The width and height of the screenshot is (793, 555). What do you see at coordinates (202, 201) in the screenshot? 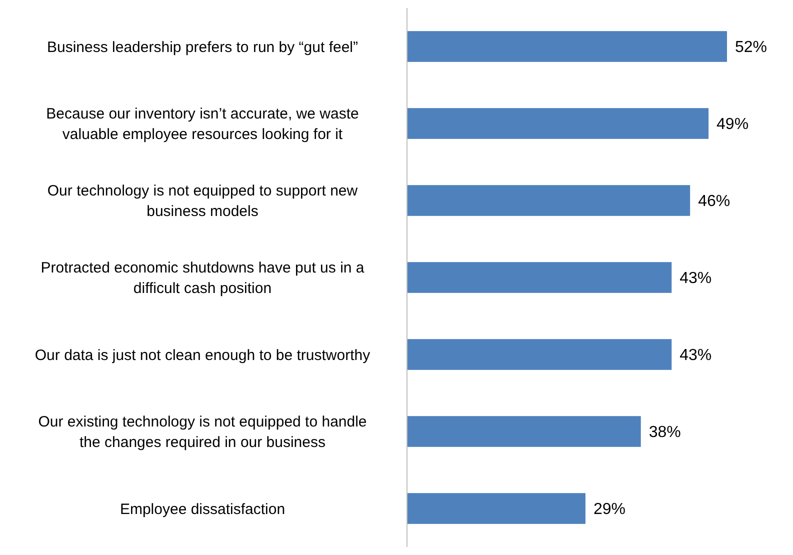
I see `y-tick-label: Our technology is not equipped to support new business models` at bounding box center [202, 201].